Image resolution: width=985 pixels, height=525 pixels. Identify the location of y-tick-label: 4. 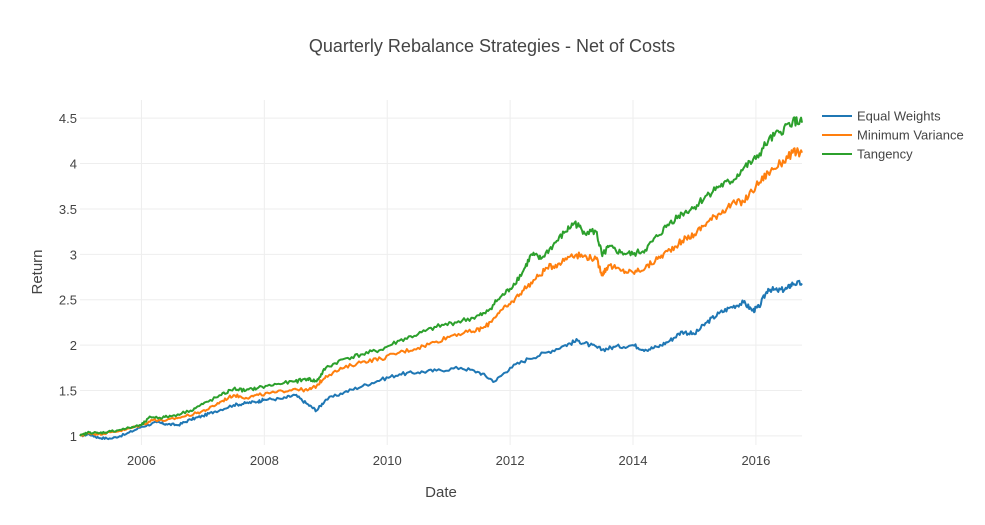
(73, 164).